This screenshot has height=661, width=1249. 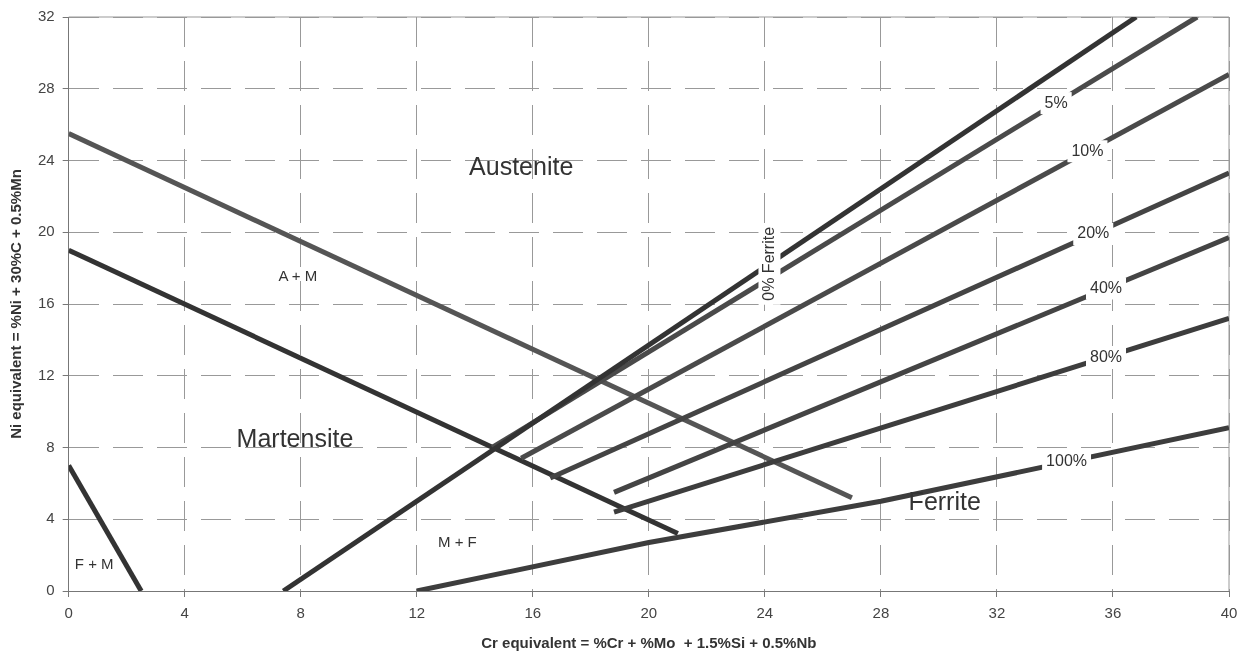 I want to click on series-label: 100%, so click(x=1067, y=461).